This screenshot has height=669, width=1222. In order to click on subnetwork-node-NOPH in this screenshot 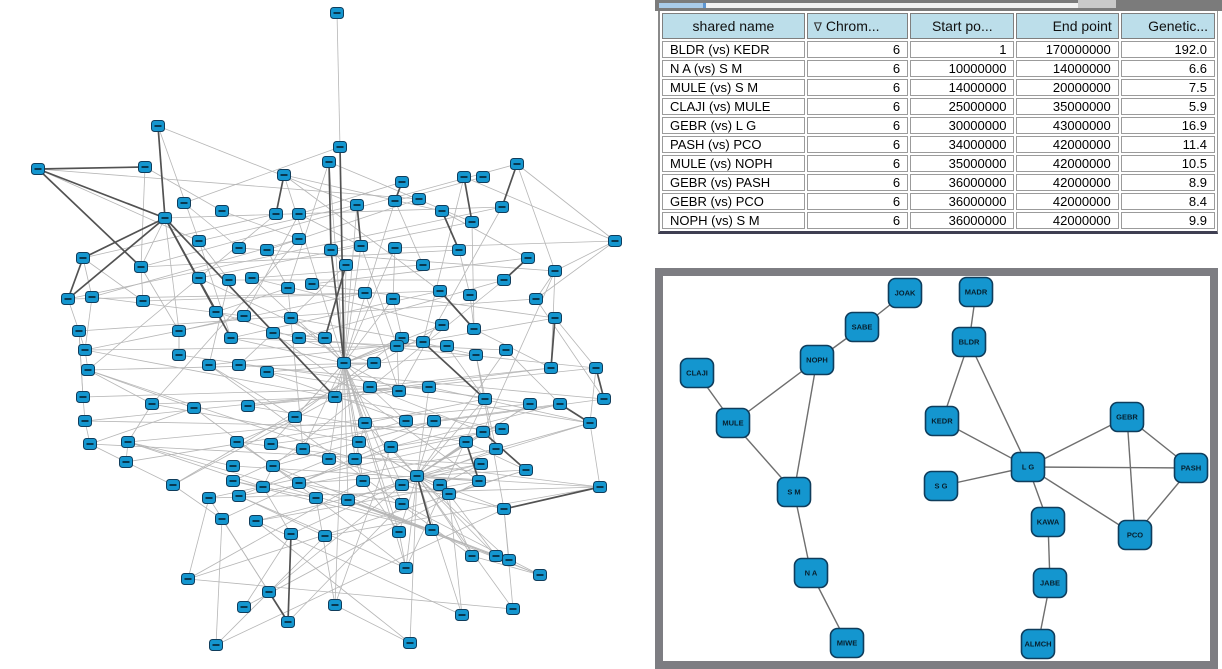, I will do `click(817, 360)`.